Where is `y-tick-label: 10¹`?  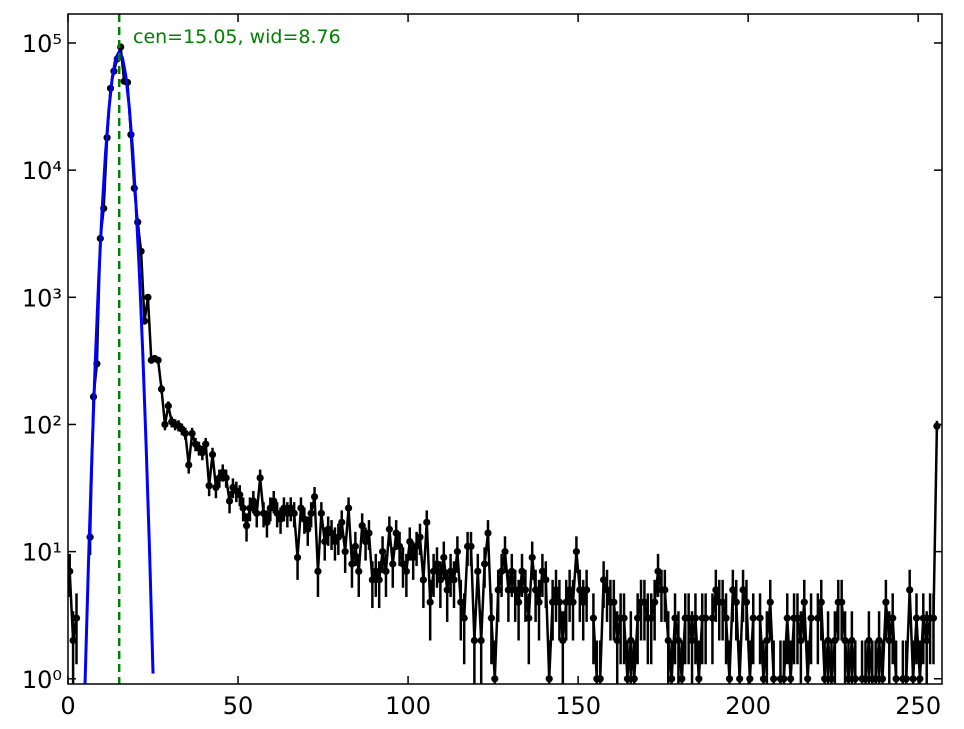 y-tick-label: 10¹ is located at coordinates (42, 553).